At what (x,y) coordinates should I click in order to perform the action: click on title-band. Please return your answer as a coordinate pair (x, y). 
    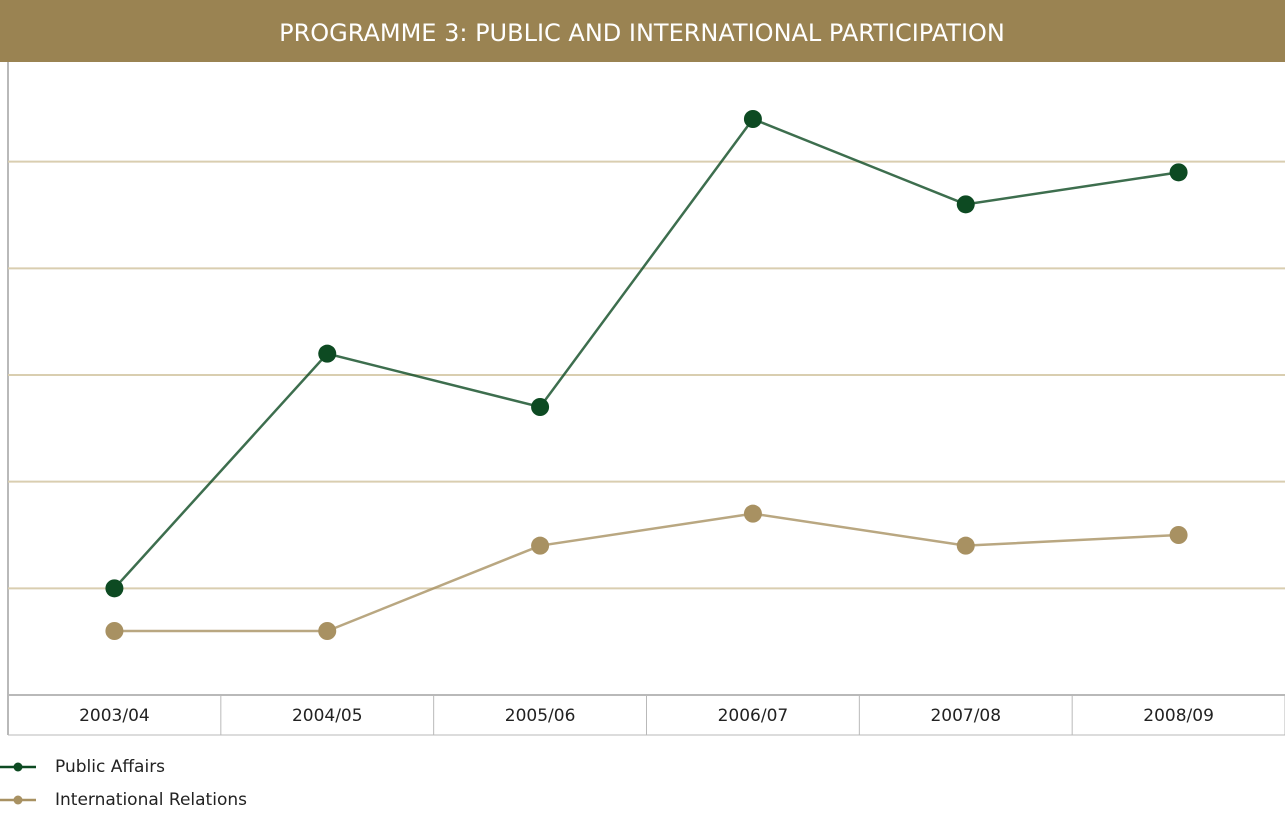
    Looking at the image, I should click on (642, 31).